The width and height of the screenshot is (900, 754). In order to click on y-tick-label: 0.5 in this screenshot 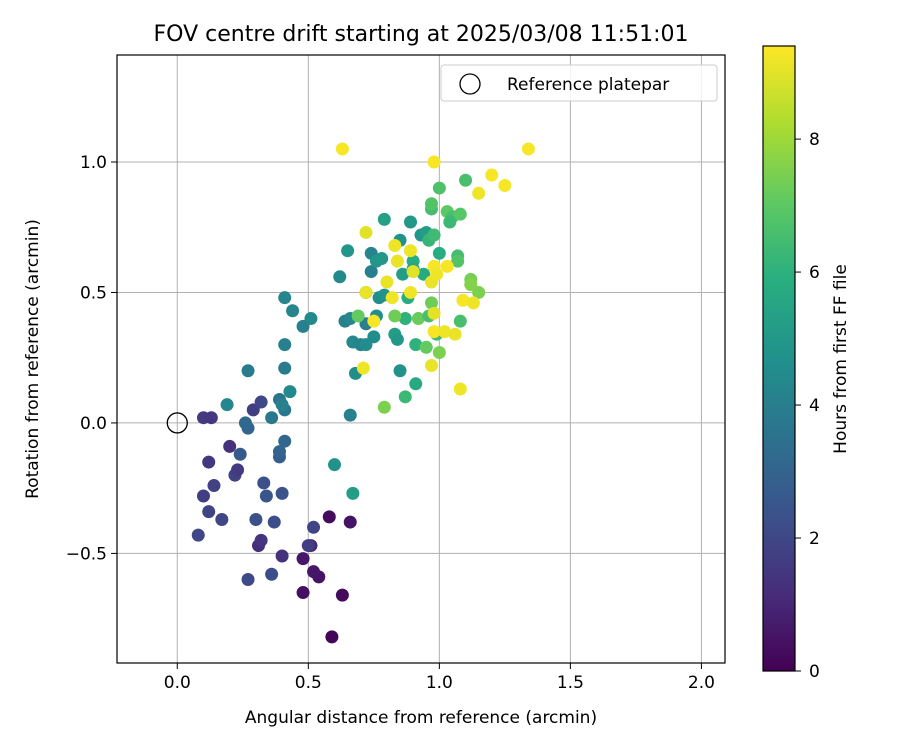, I will do `click(93, 293)`.